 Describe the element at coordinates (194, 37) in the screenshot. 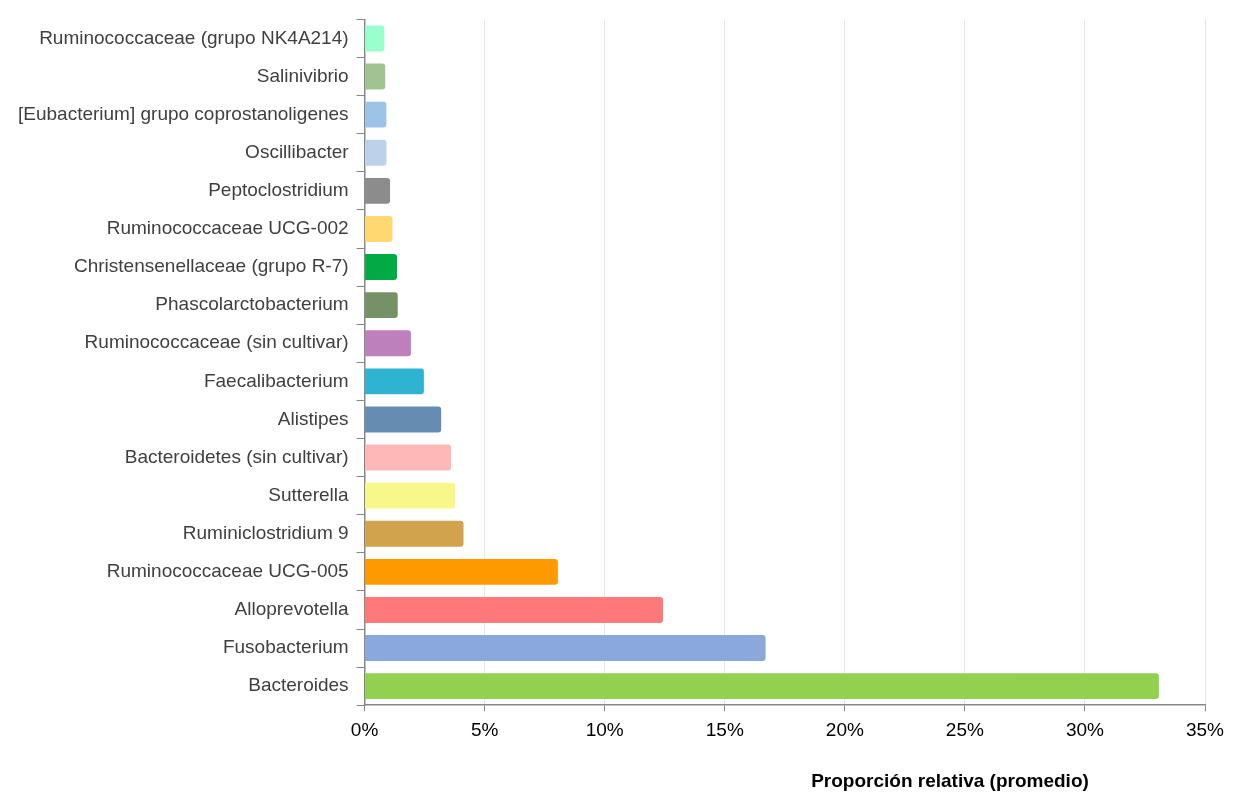

I see `y-tick-label: Ruminococcaceae (grupo NK4A214)` at that location.